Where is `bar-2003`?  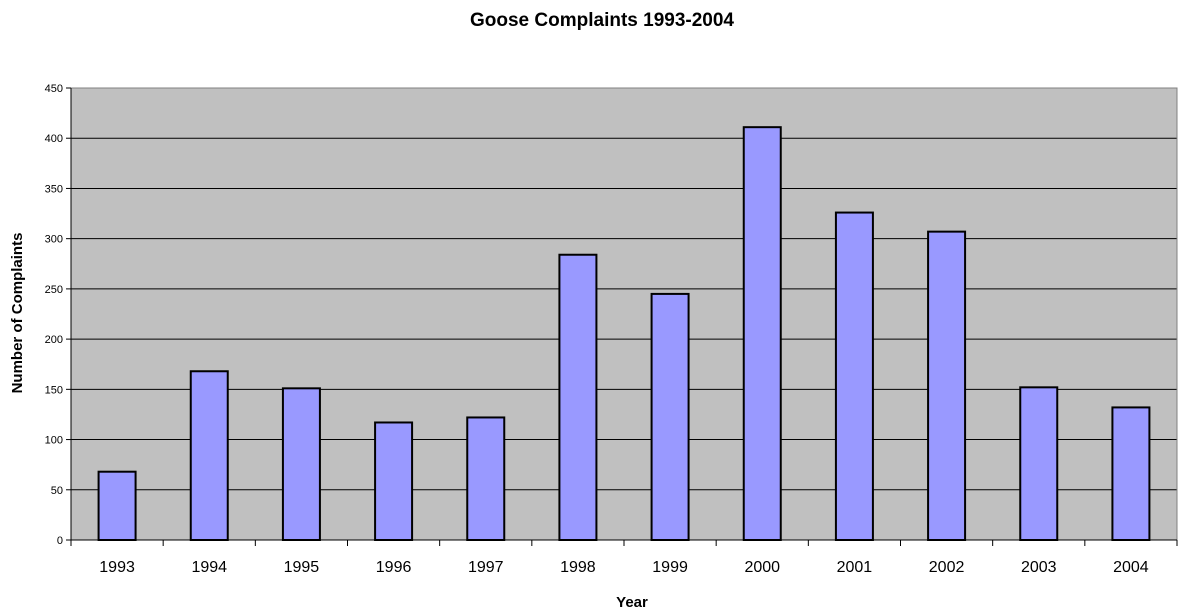
bar-2003 is located at coordinates (1039, 463).